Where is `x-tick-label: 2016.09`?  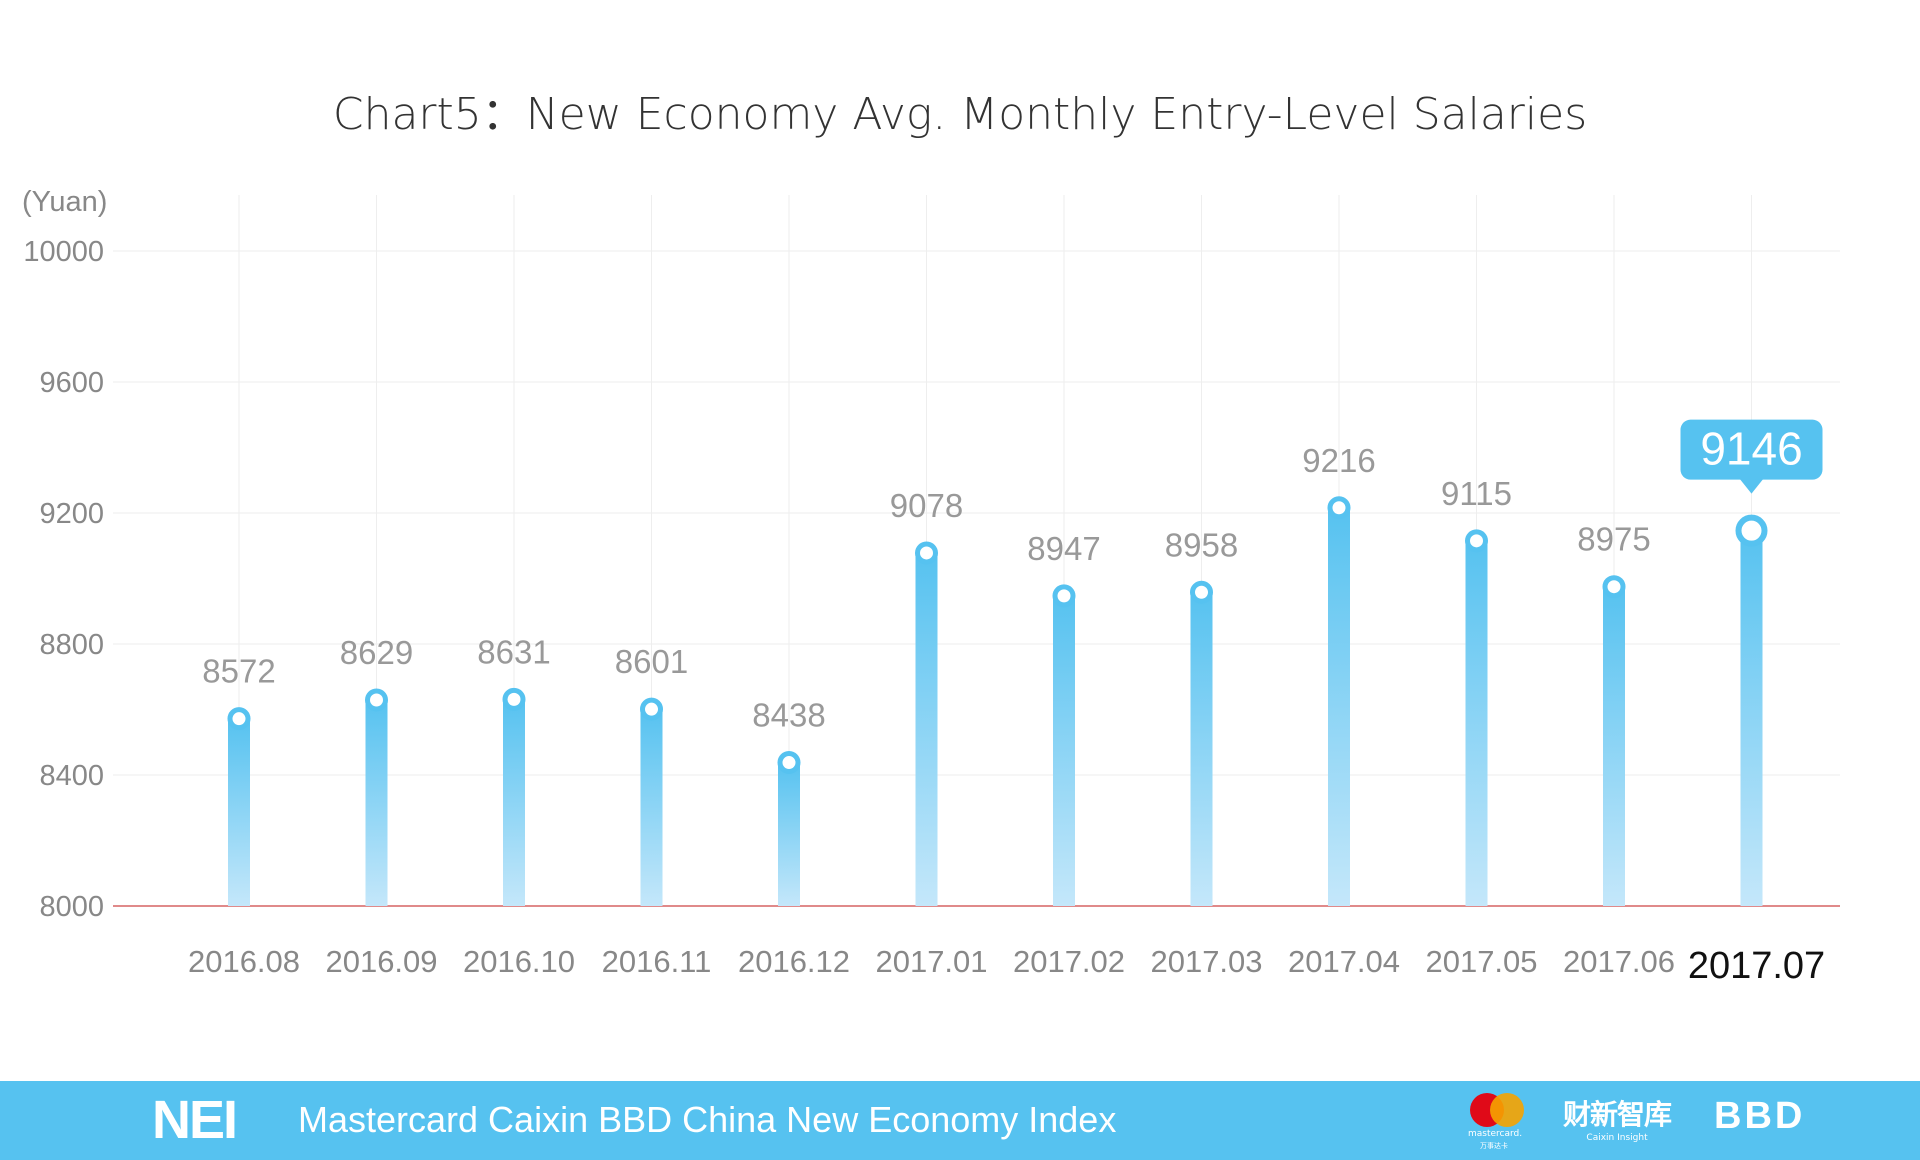 x-tick-label: 2016.09 is located at coordinates (381, 961).